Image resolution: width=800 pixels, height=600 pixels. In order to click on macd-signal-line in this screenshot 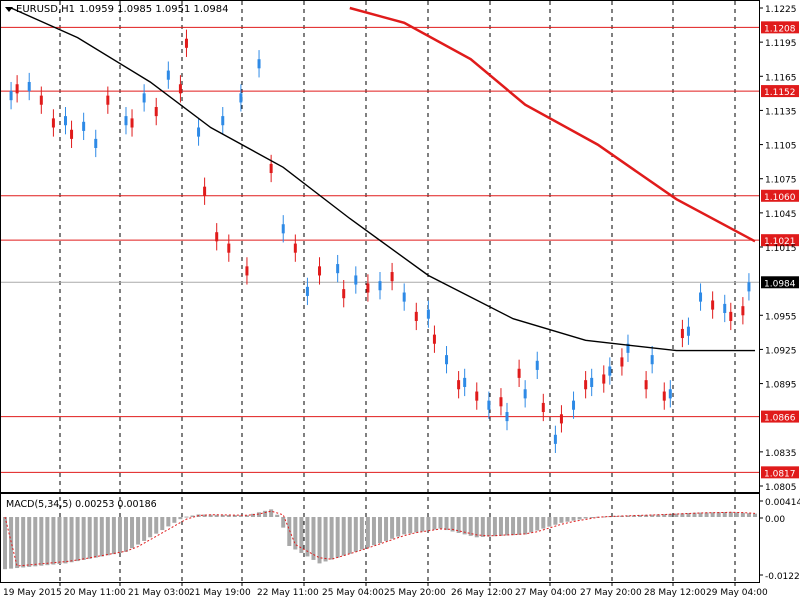, I will do `click(380, 538)`.